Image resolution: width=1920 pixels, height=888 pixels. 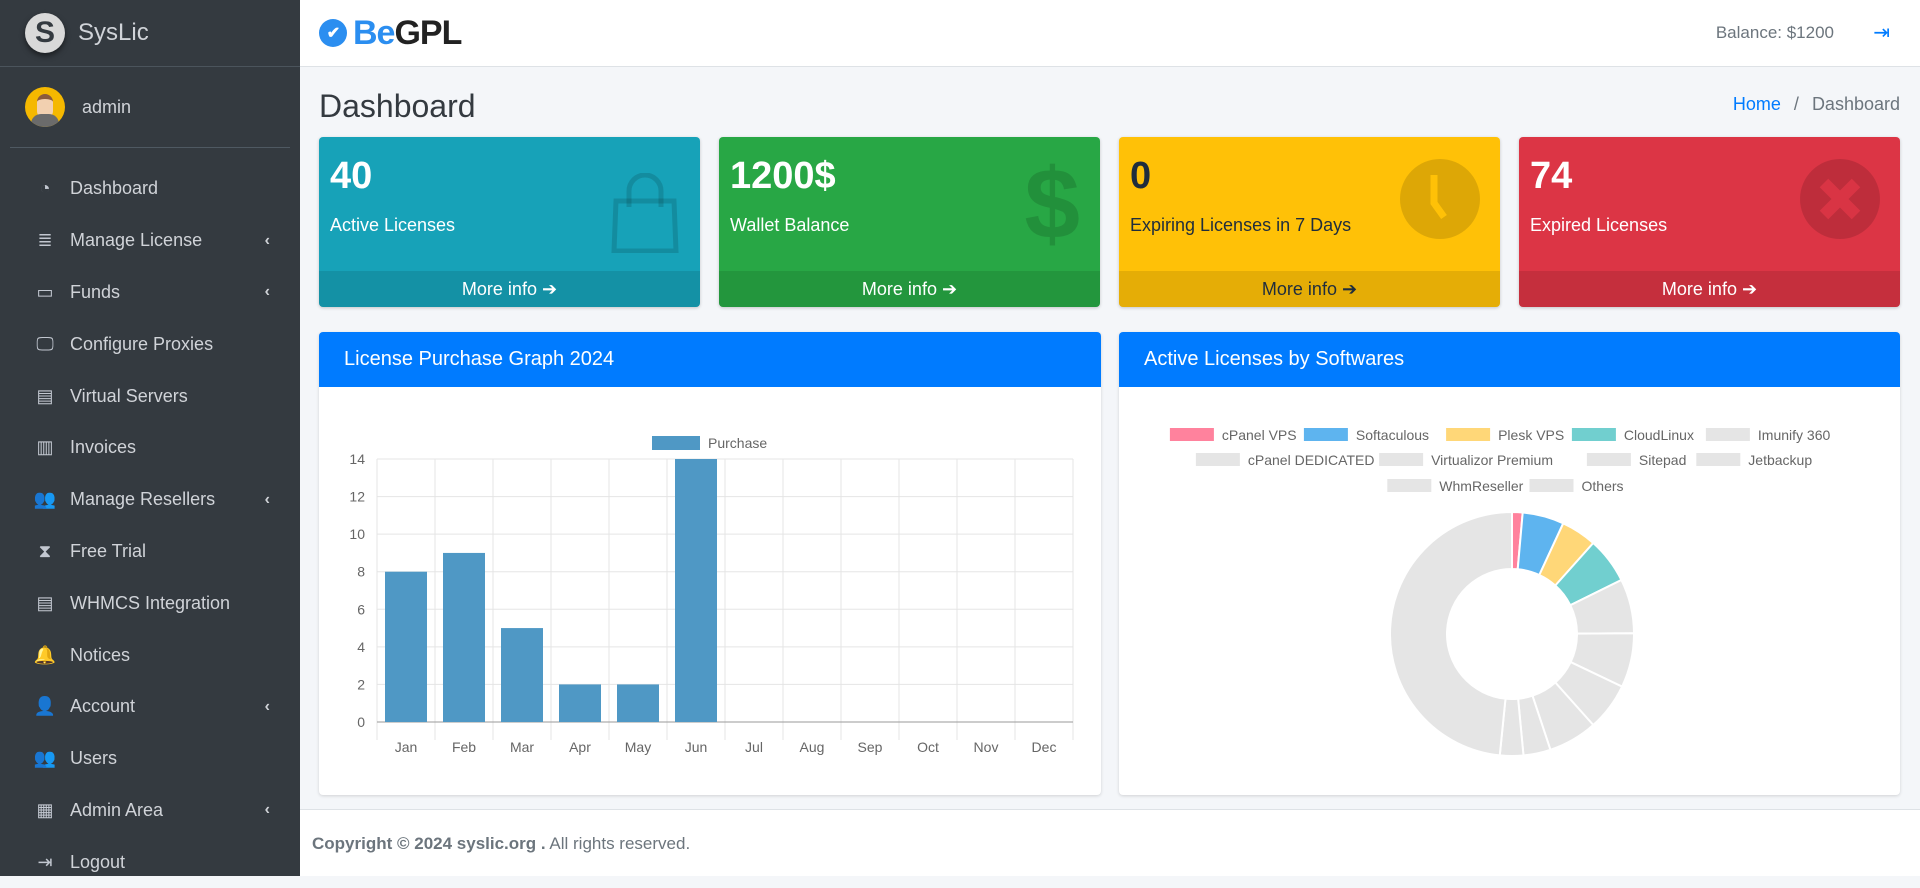 I want to click on stat-label: Active Licenses, so click(x=393, y=225).